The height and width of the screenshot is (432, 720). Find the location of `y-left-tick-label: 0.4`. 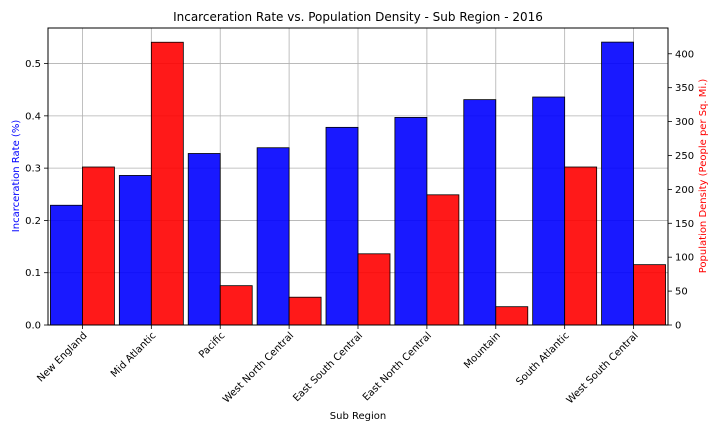

y-left-tick-label: 0.4 is located at coordinates (33, 116).